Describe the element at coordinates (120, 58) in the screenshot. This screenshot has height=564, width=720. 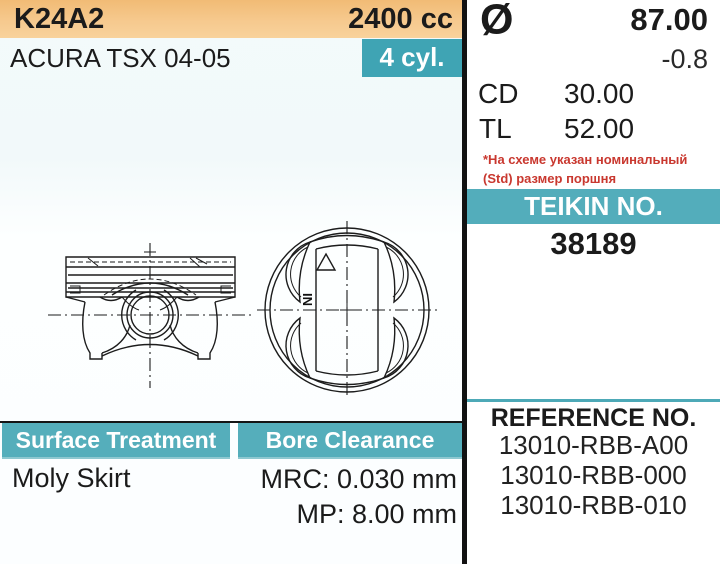
I see `vehicle-application: ACURA TSX 04-05` at that location.